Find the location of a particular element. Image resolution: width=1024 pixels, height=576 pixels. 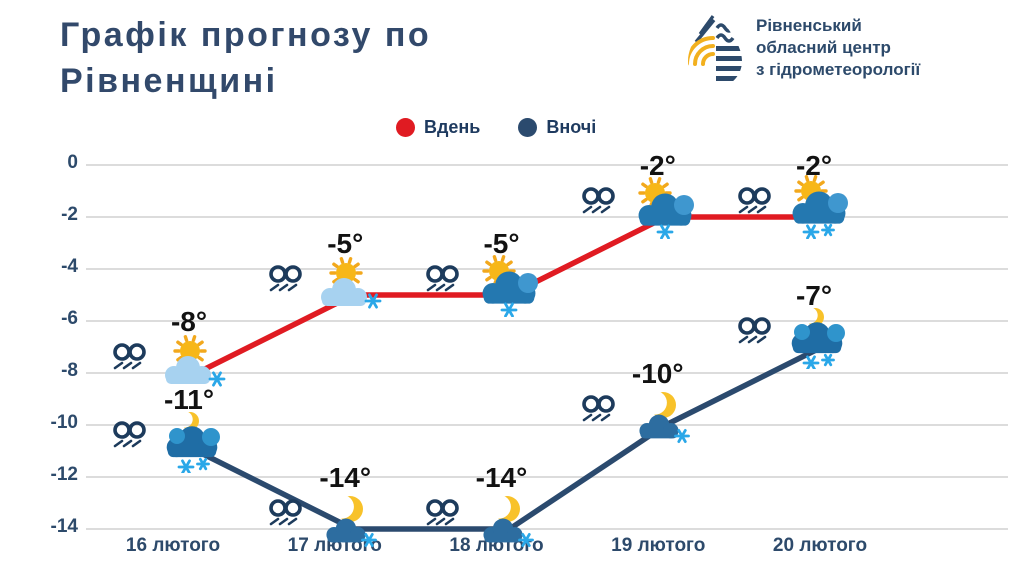

x-axis-date-label: 19 лютого is located at coordinates (658, 545).